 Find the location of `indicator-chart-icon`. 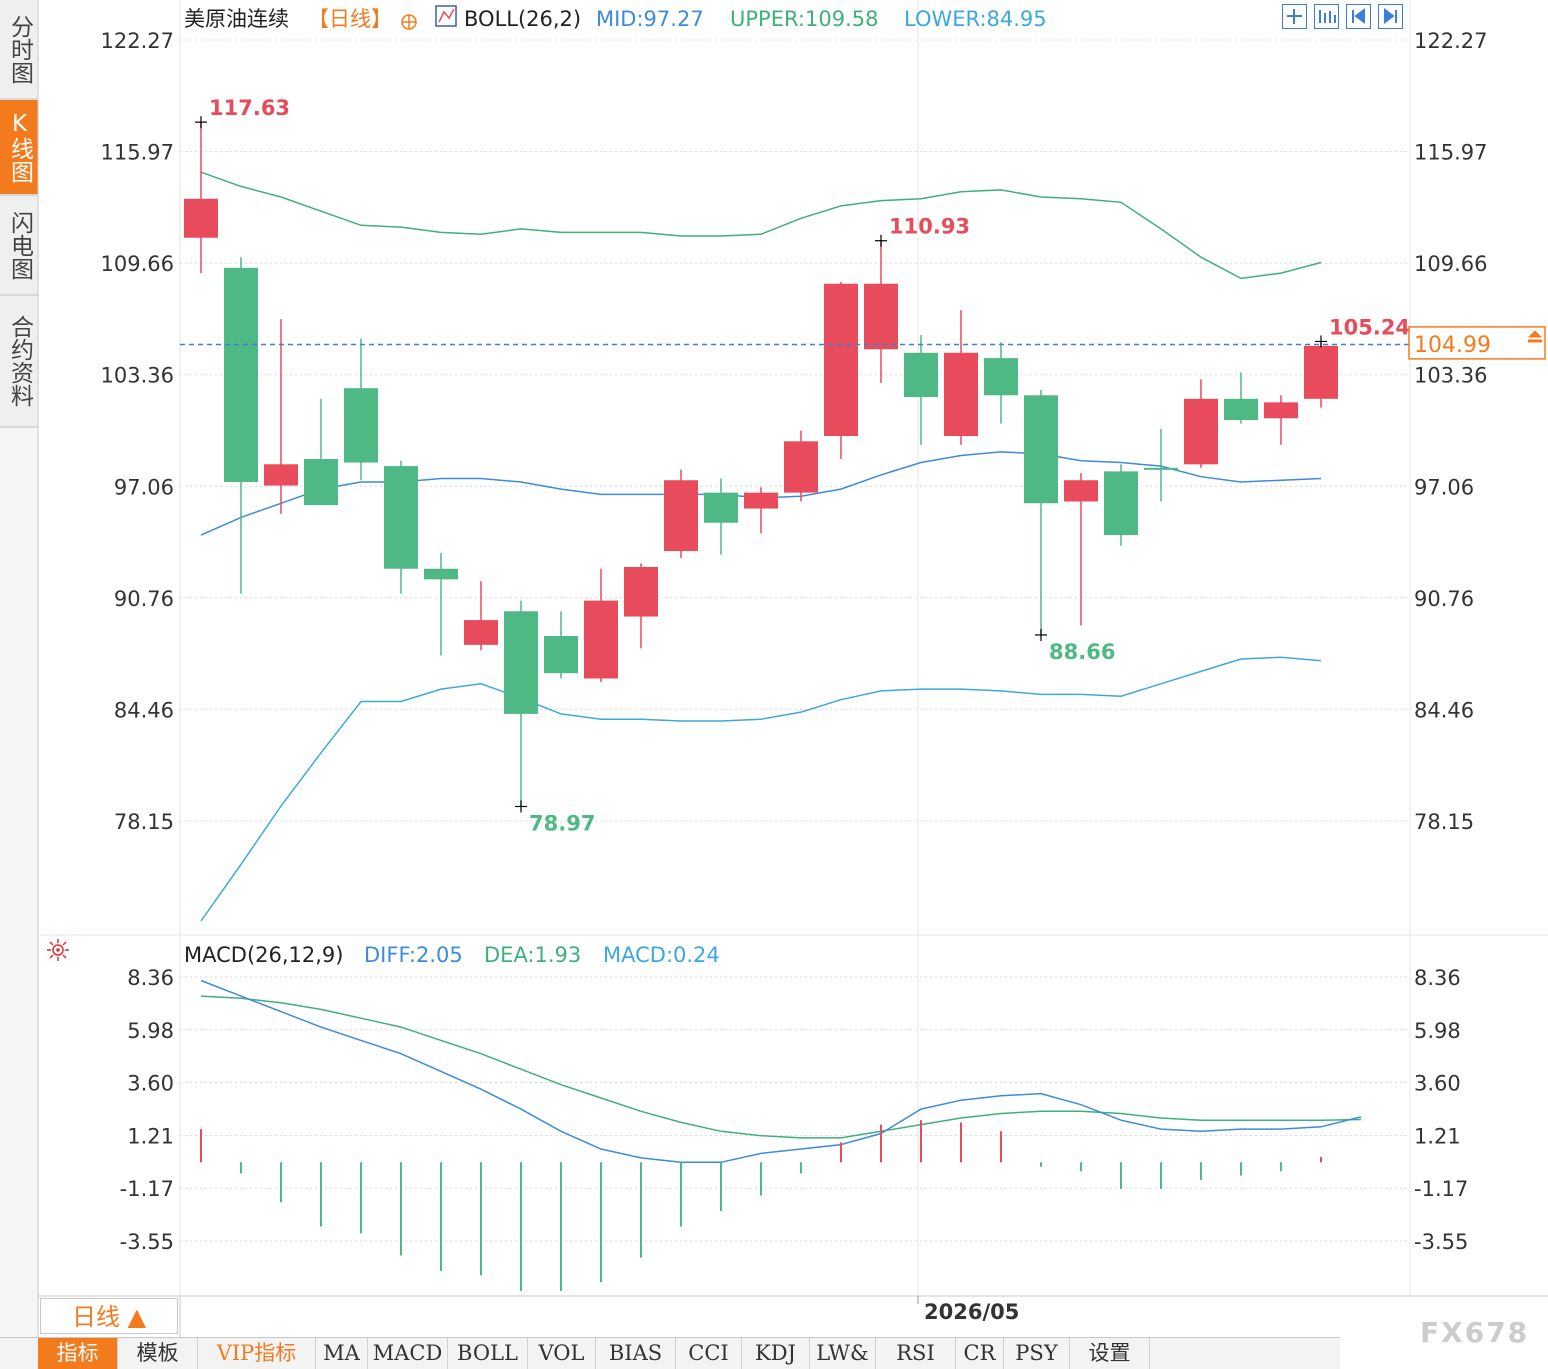

indicator-chart-icon is located at coordinates (446, 16).